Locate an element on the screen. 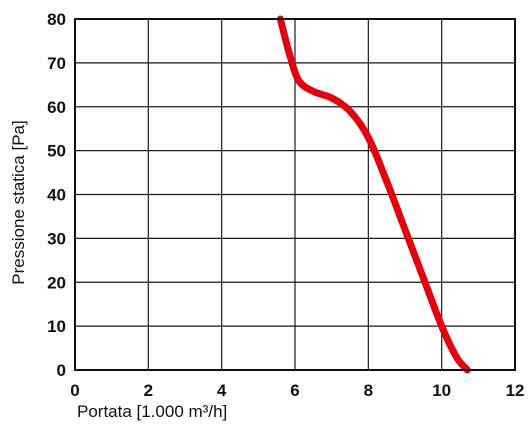  y-axis-label: Pressione statica [Pa] is located at coordinates (18, 202).